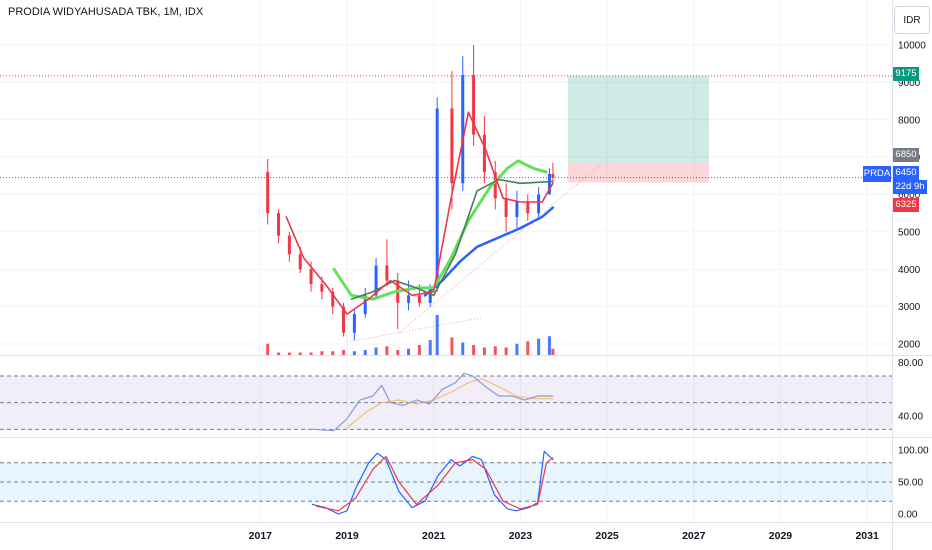 This screenshot has width=932, height=550. What do you see at coordinates (910, 363) in the screenshot?
I see `rsi-axis-label: 80.00` at bounding box center [910, 363].